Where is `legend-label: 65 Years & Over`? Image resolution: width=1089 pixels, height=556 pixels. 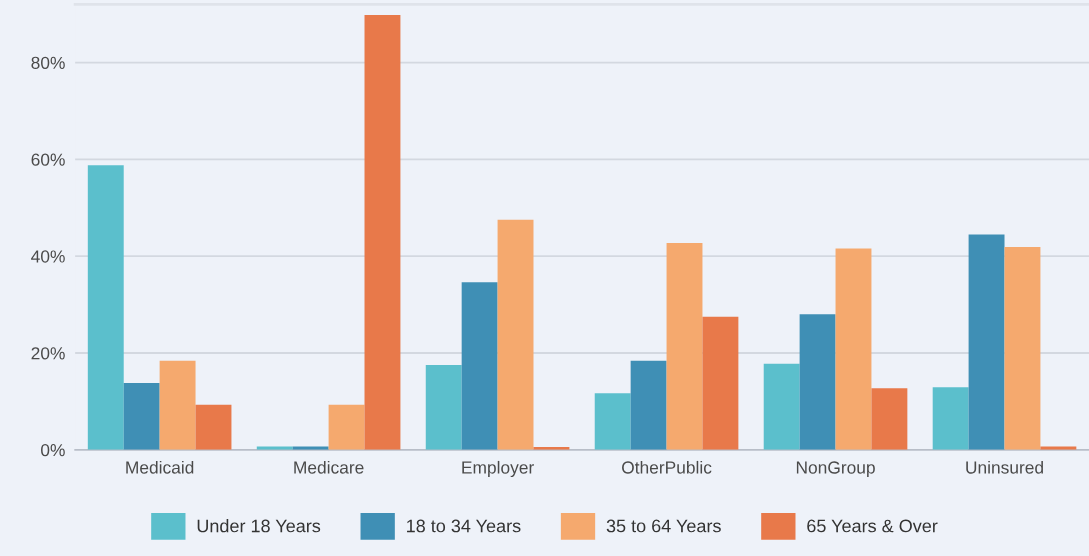
legend-label: 65 Years & Over is located at coordinates (872, 526).